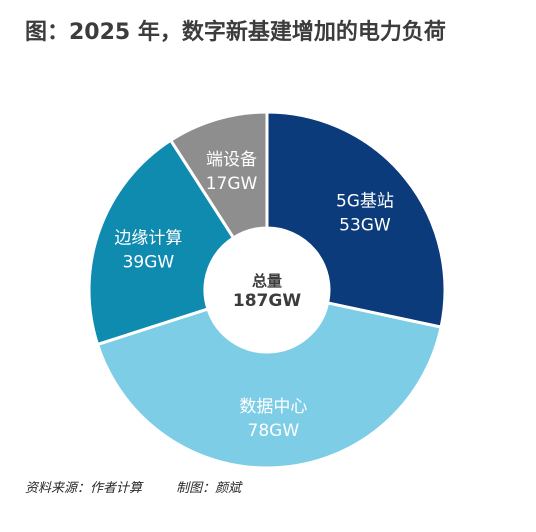 Image resolution: width=536 pixels, height=532 pixels. What do you see at coordinates (267, 281) in the screenshot?
I see `center-label-title: 总量` at bounding box center [267, 281].